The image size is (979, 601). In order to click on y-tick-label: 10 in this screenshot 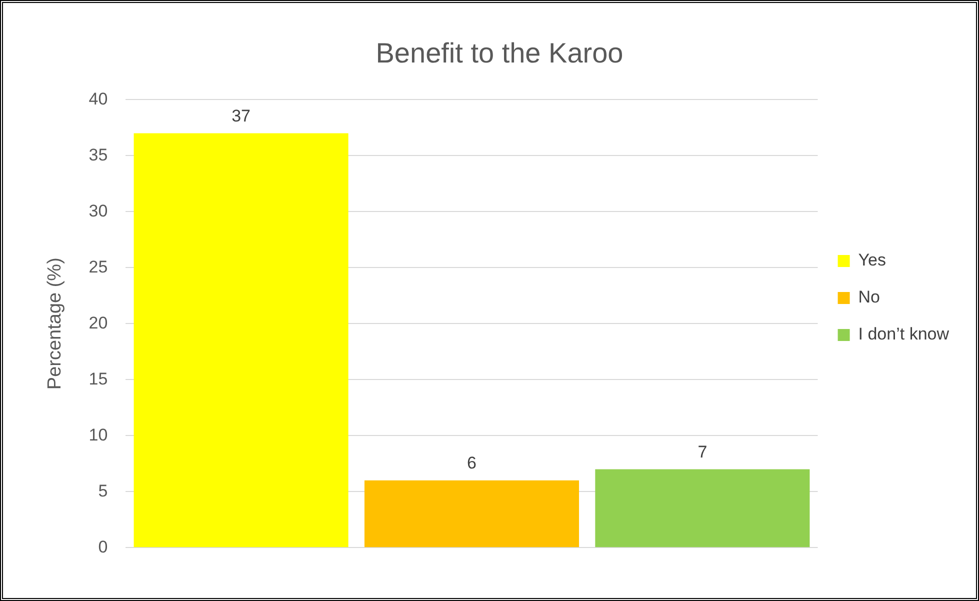, I will do `click(98, 434)`.